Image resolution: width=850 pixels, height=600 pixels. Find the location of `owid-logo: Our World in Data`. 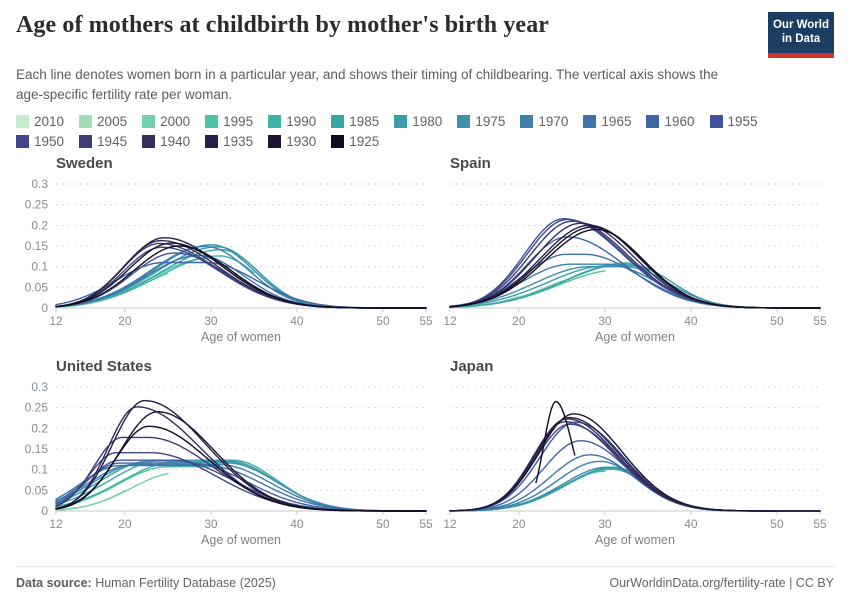

owid-logo: Our World in Data is located at coordinates (801, 35).